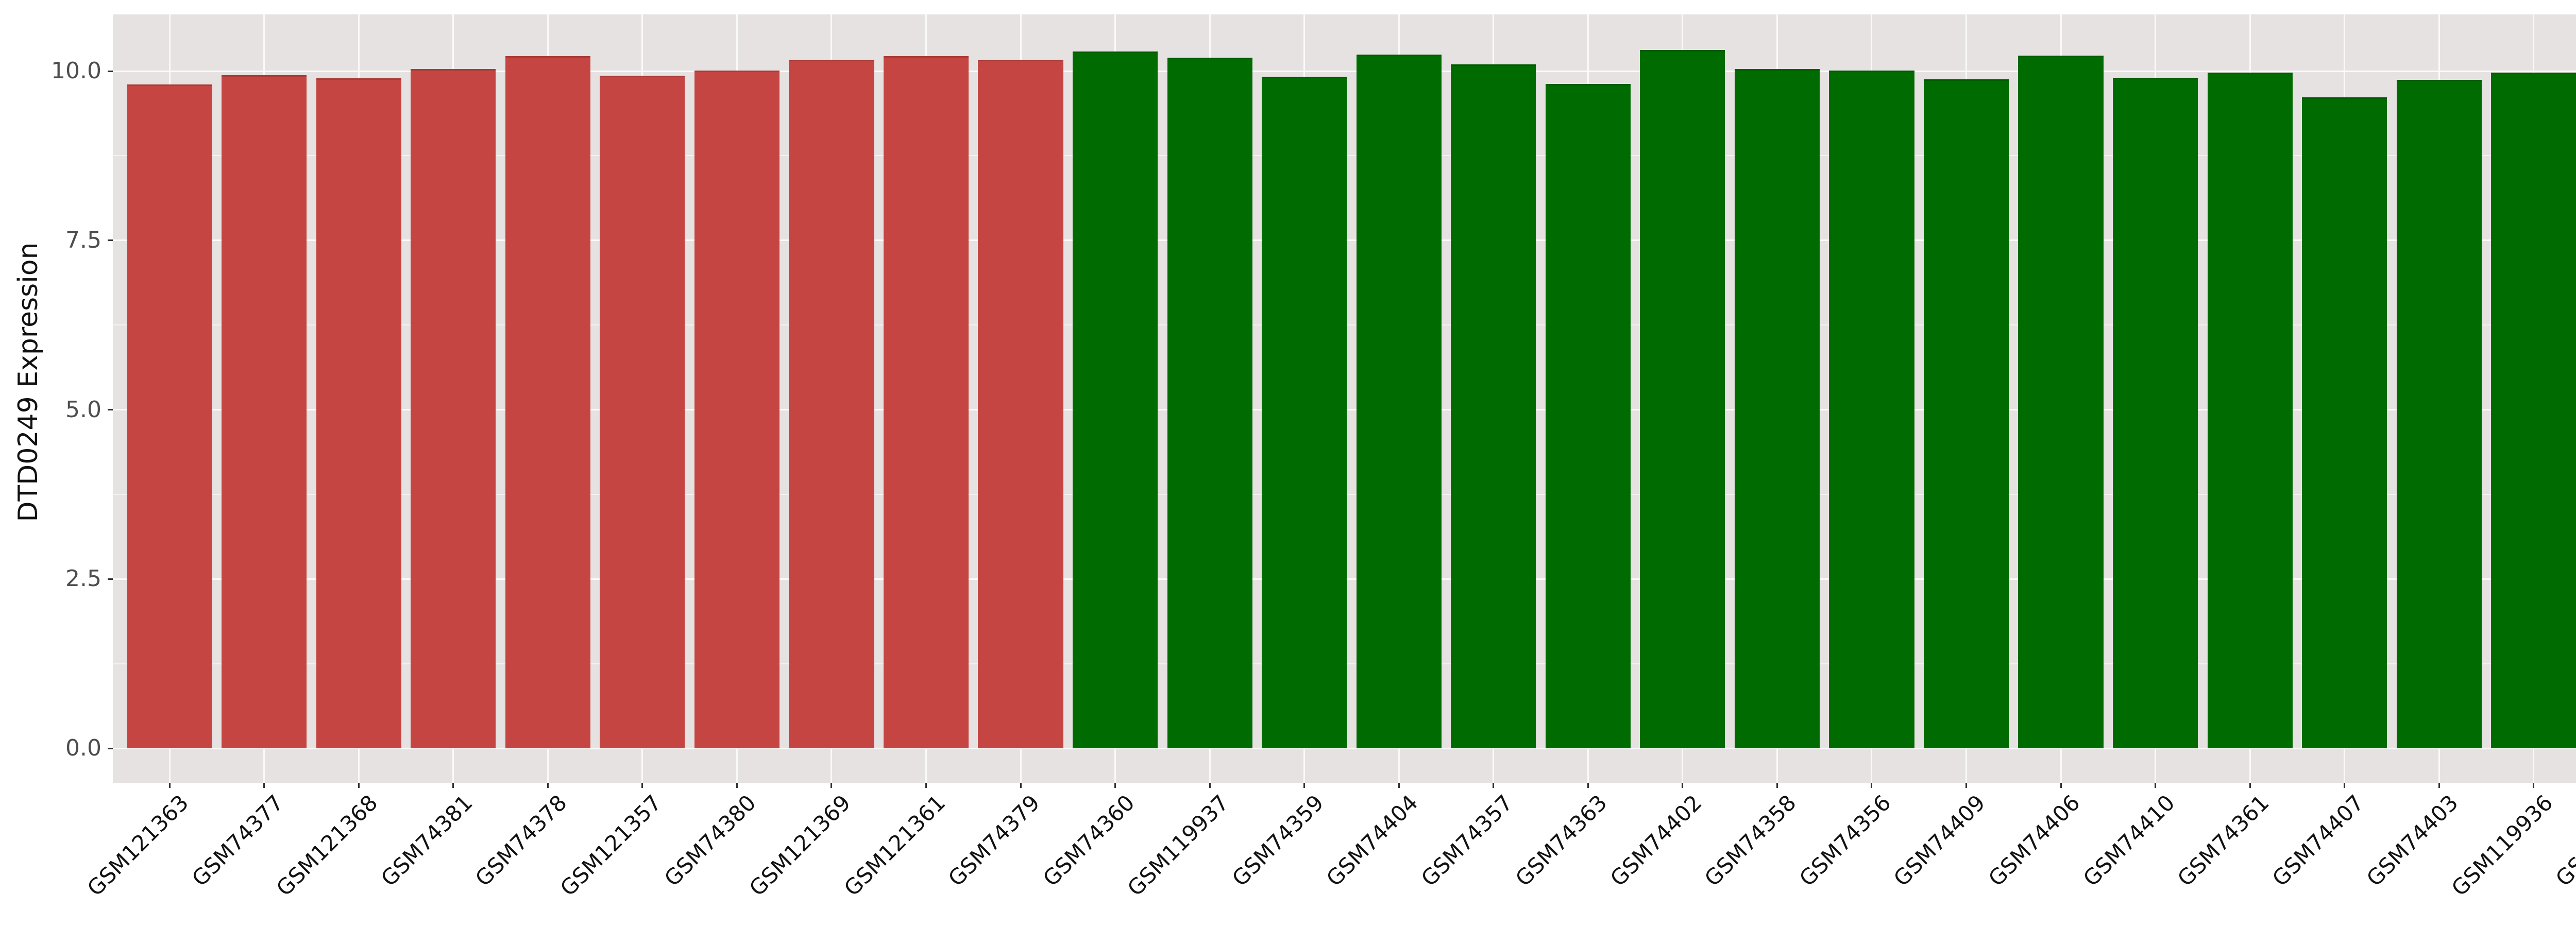 The height and width of the screenshot is (927, 2576). What do you see at coordinates (1278, 840) in the screenshot?
I see `x-tick-label: GSM74359` at bounding box center [1278, 840].